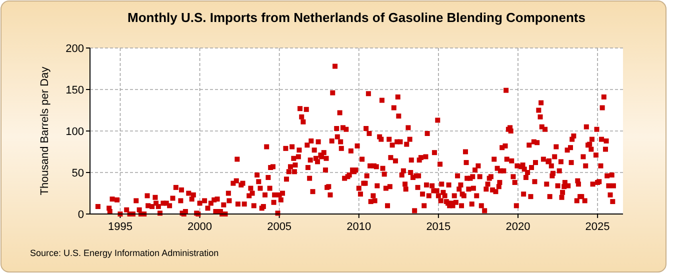  I want to click on y-tick-label: 150, so click(75, 90).